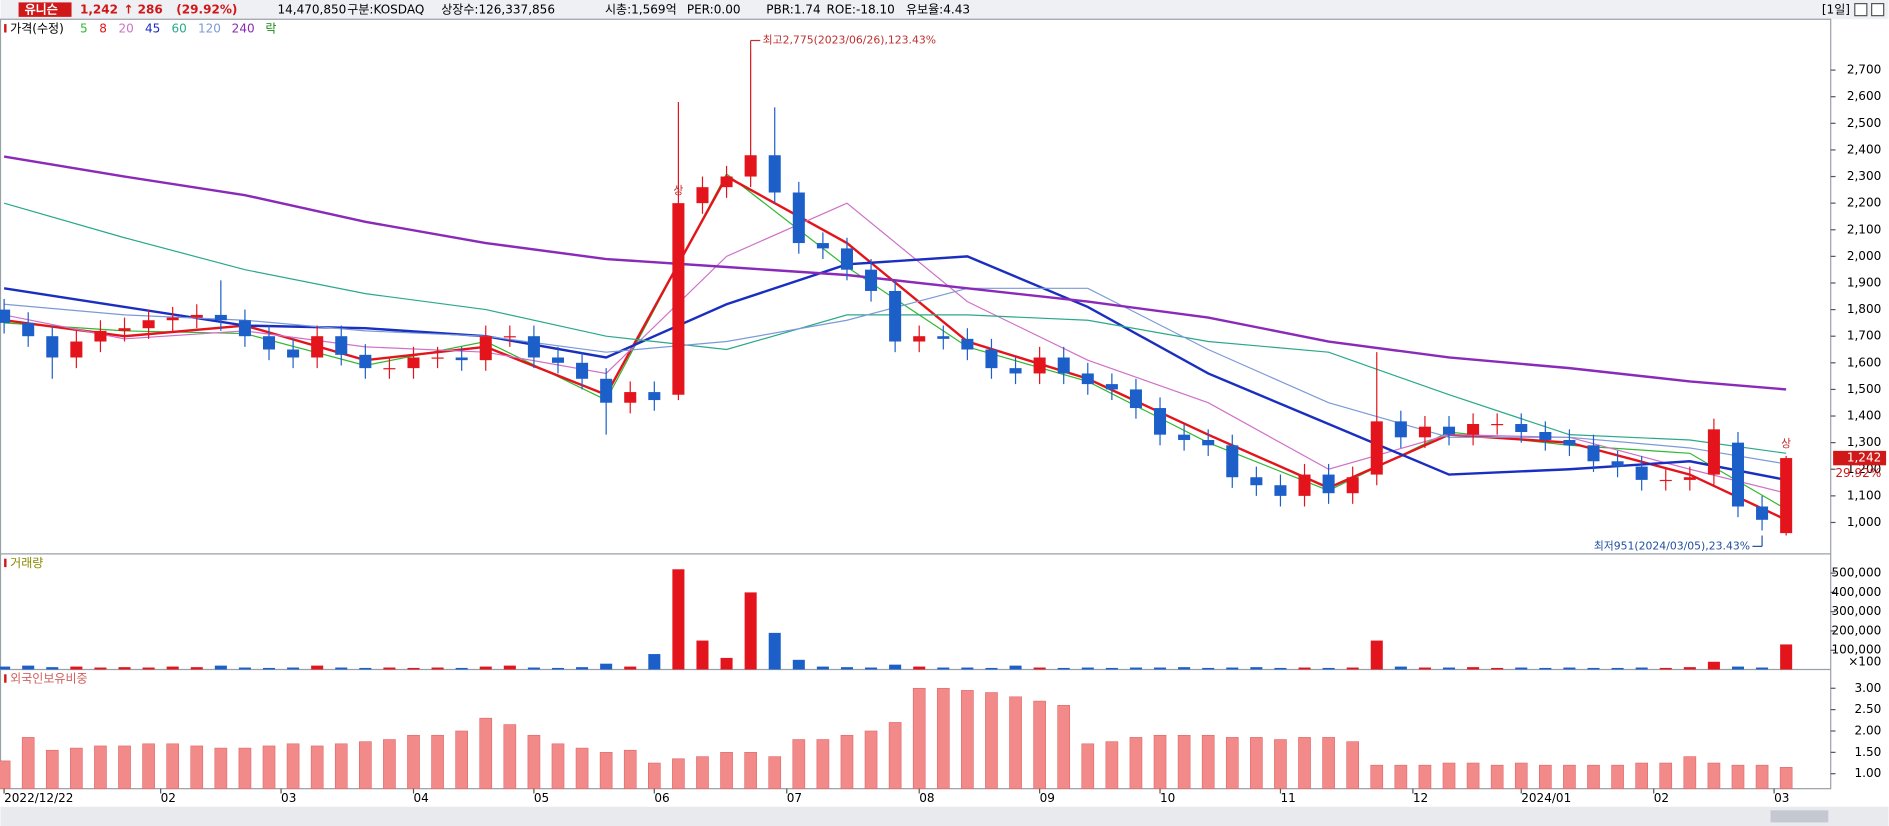 The image size is (1889, 826). What do you see at coordinates (45, 9) in the screenshot?
I see `name-box` at bounding box center [45, 9].